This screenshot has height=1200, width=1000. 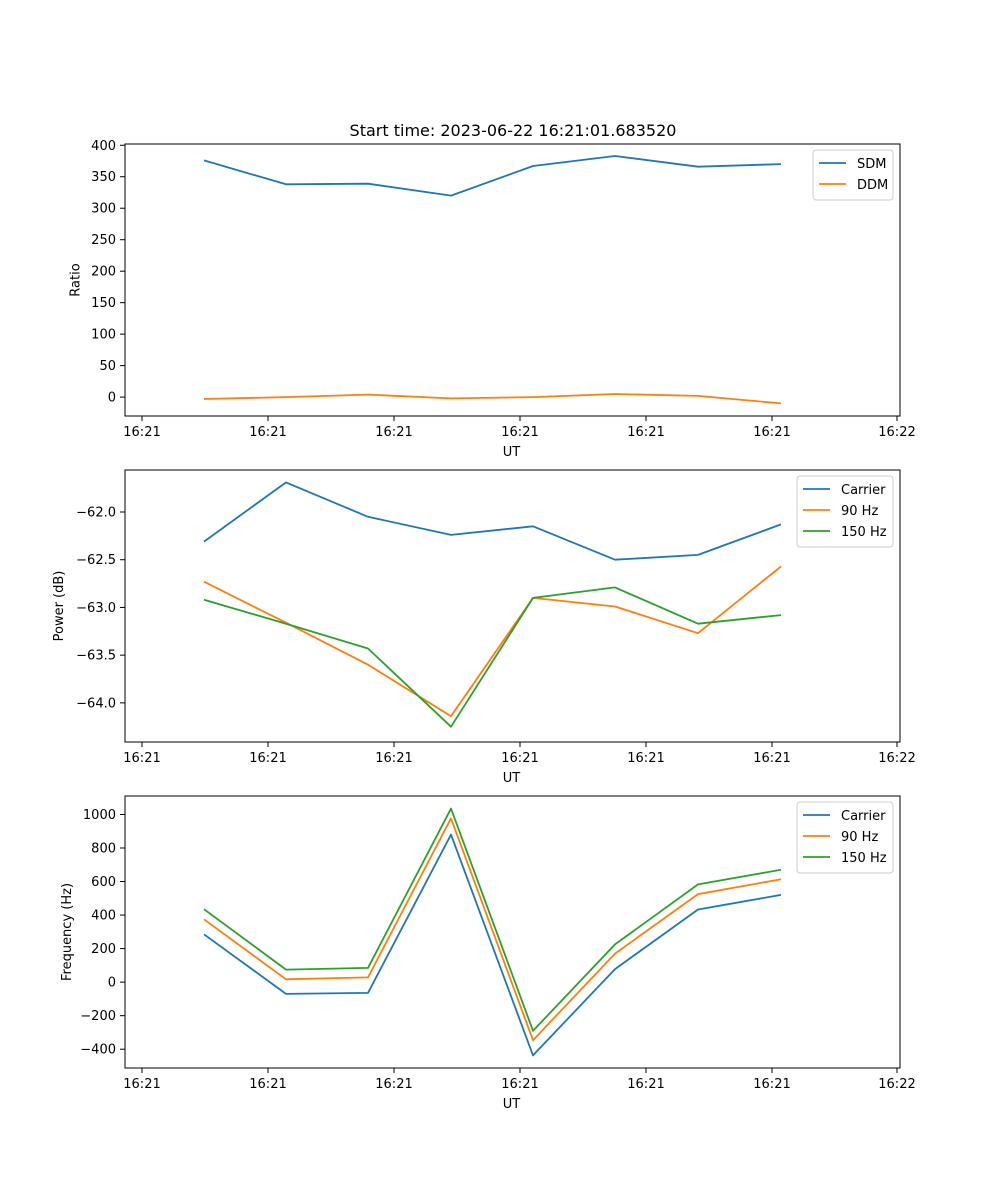 I want to click on y-axis-label: Ratio, so click(x=75, y=279).